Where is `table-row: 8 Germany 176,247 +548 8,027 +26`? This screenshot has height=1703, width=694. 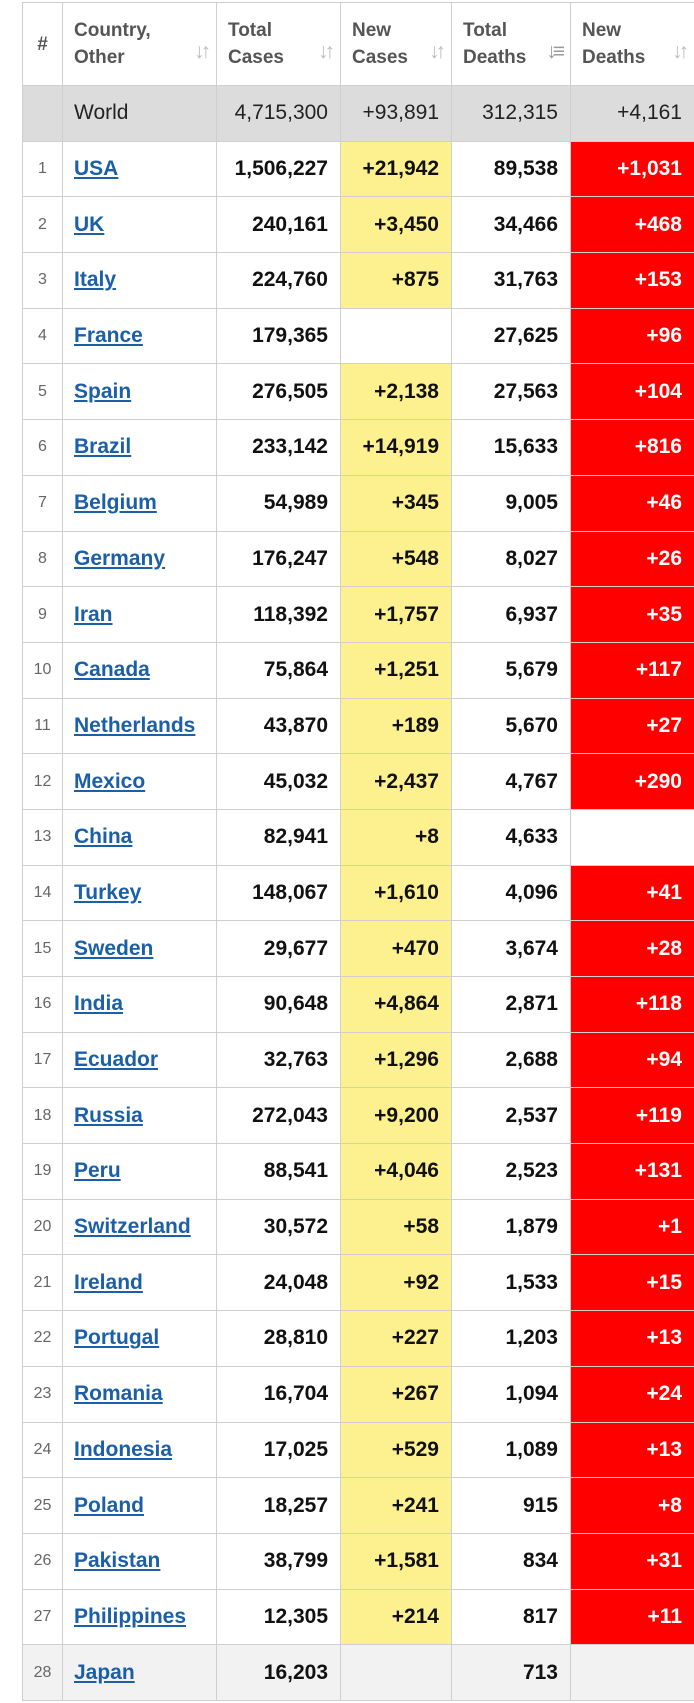
table-row: 8 Germany 176,247 +548 8,027 +26 is located at coordinates (358, 559).